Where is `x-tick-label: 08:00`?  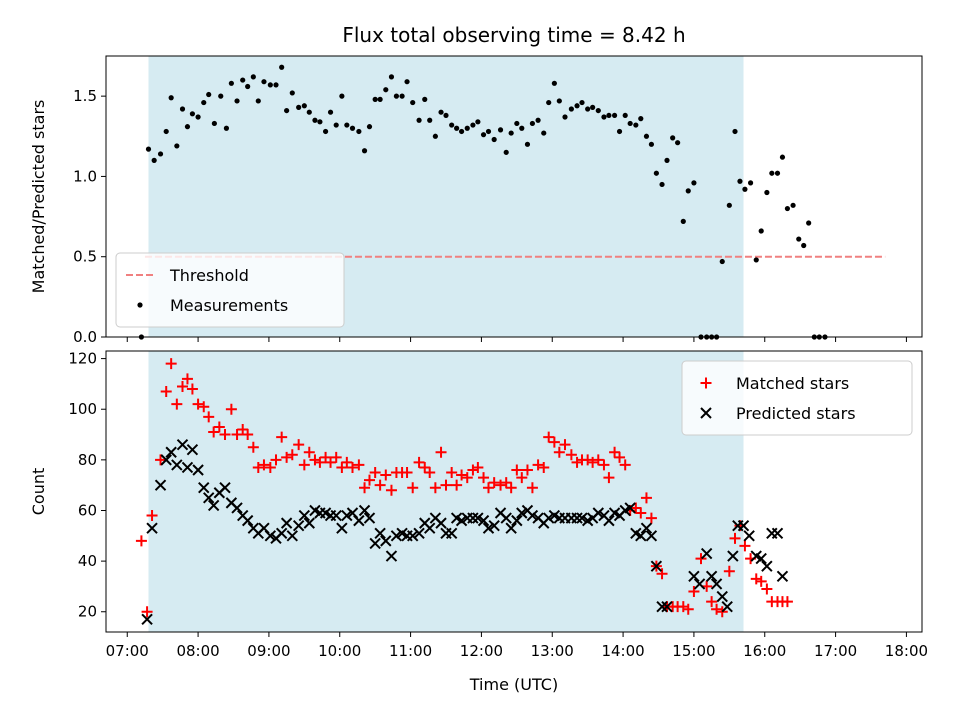 x-tick-label: 08:00 is located at coordinates (197, 651).